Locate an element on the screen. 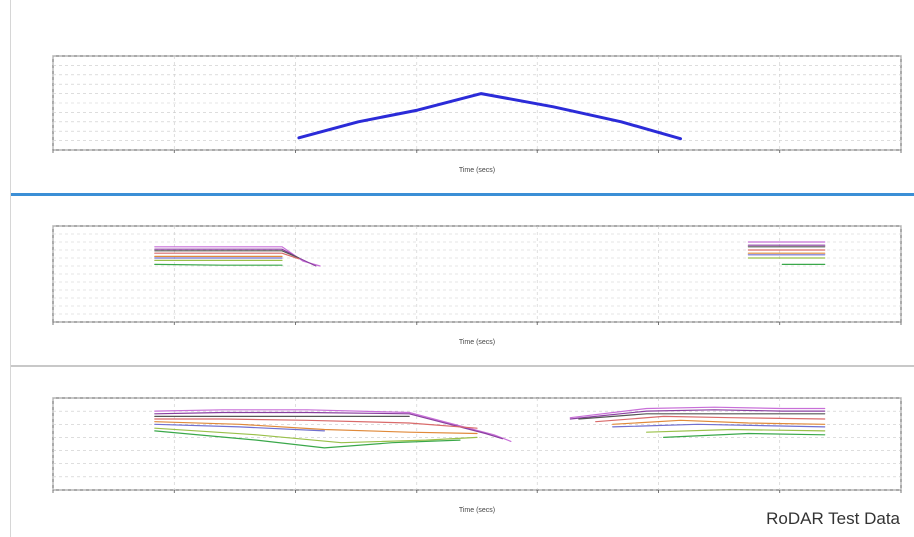  watermark-label: RoDAR Test Data is located at coordinates (833, 518).